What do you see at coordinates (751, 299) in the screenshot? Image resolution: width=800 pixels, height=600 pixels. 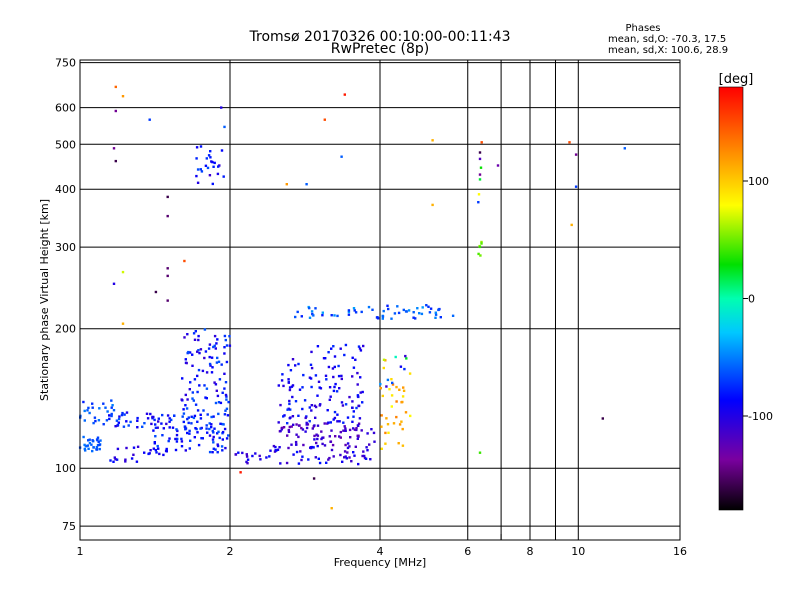 I see `colorbar-tick-label: 0` at bounding box center [751, 299].